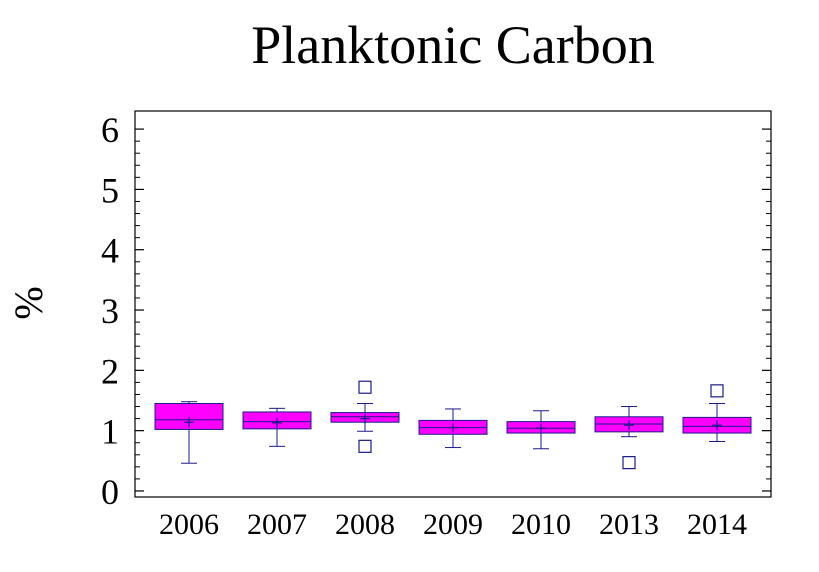  Describe the element at coordinates (629, 524) in the screenshot. I see `x-tick-label: 2013` at that location.